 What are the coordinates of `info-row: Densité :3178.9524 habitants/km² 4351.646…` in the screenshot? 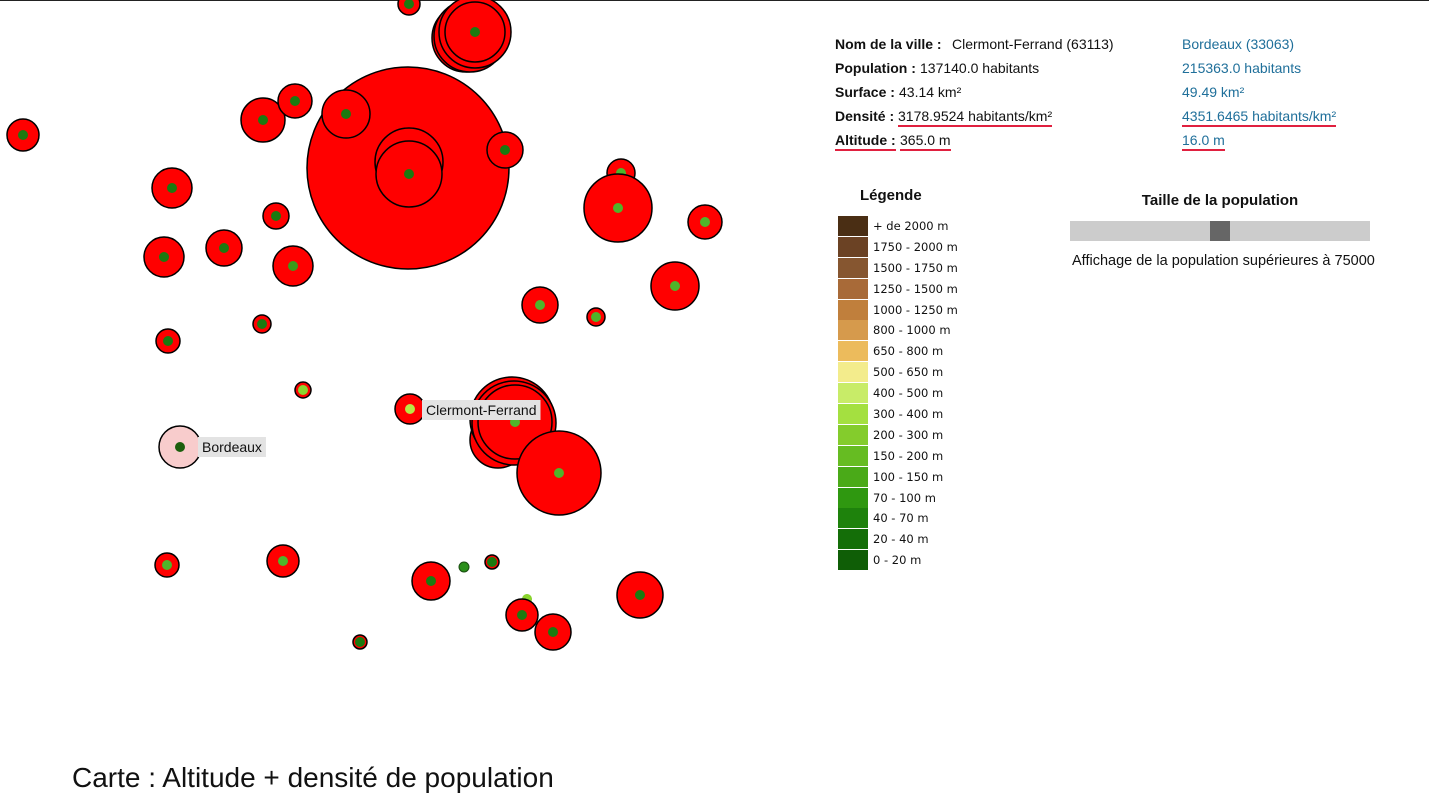 It's located at (1115, 118).